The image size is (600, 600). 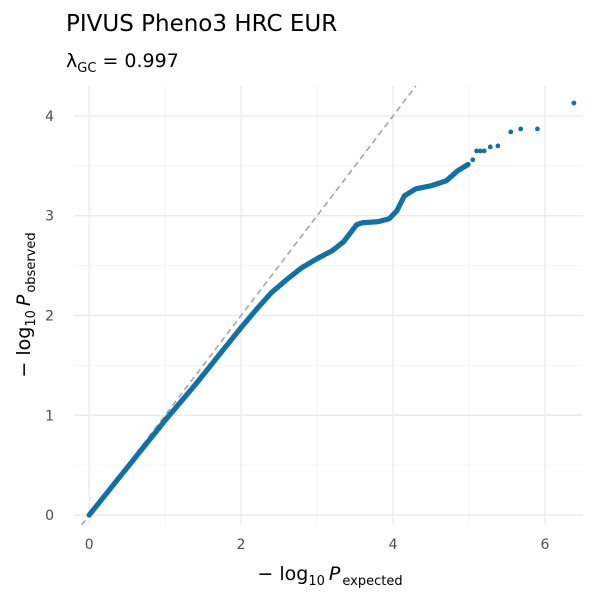 I want to click on lambda-value: = 0.997, so click(x=137, y=61).